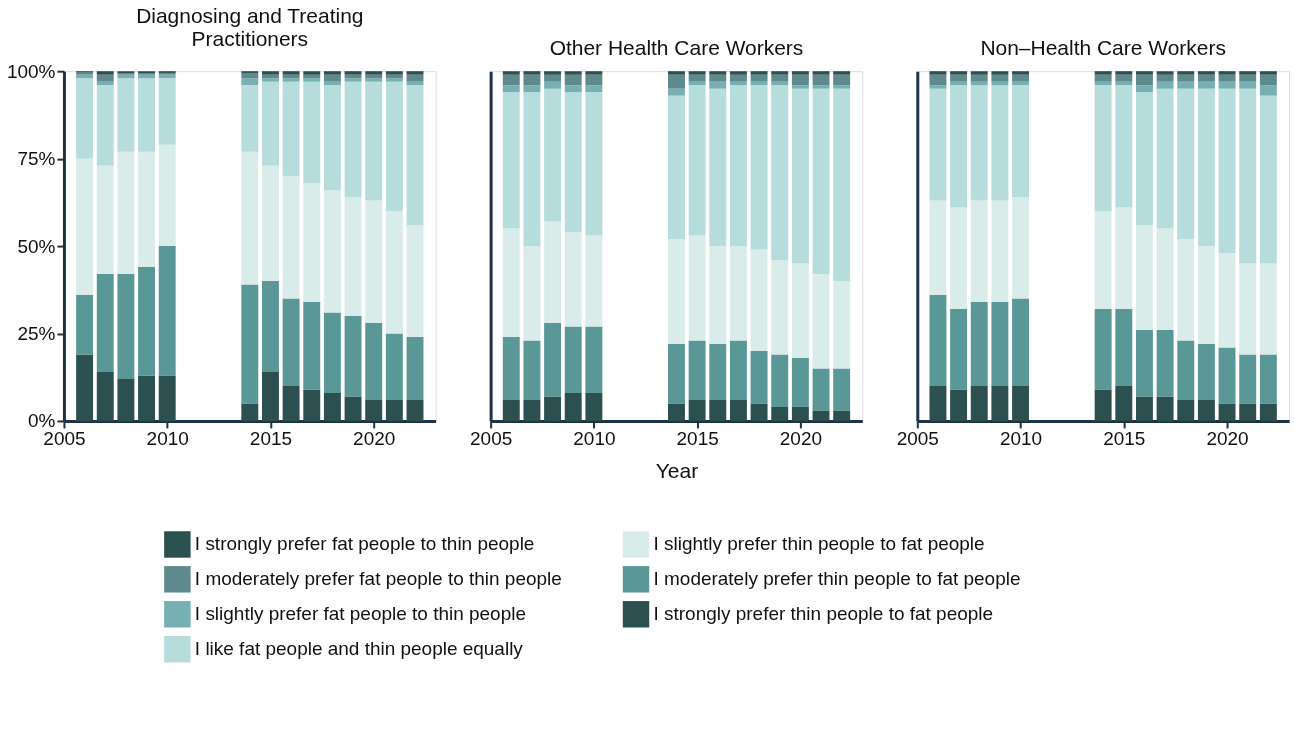 Image resolution: width=1295 pixels, height=749 pixels. What do you see at coordinates (819, 544) in the screenshot?
I see `legend-label: I slightly prefer thin people to fat people` at bounding box center [819, 544].